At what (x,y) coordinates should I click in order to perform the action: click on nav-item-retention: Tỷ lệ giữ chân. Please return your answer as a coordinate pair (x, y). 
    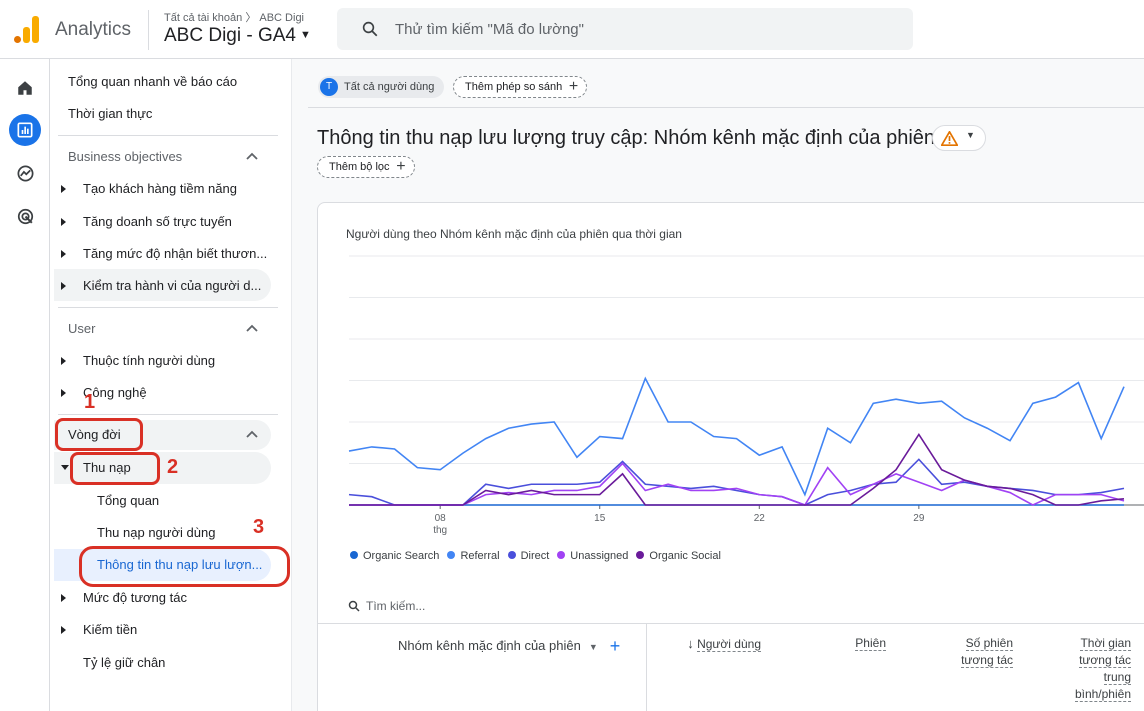
    Looking at the image, I should click on (124, 662).